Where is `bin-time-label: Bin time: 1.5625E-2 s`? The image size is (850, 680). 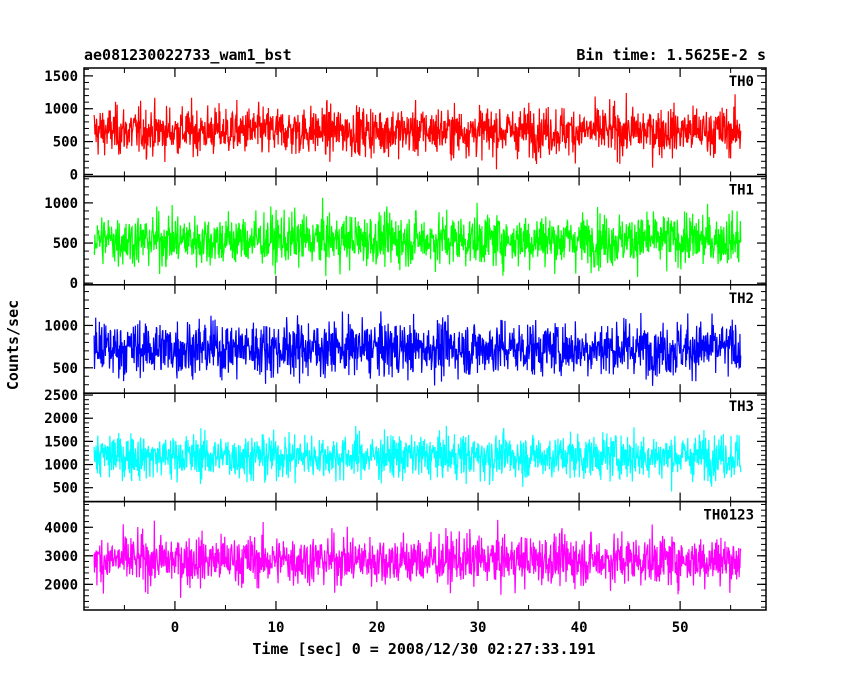 bin-time-label: Bin time: 1.5625E-2 s is located at coordinates (671, 55).